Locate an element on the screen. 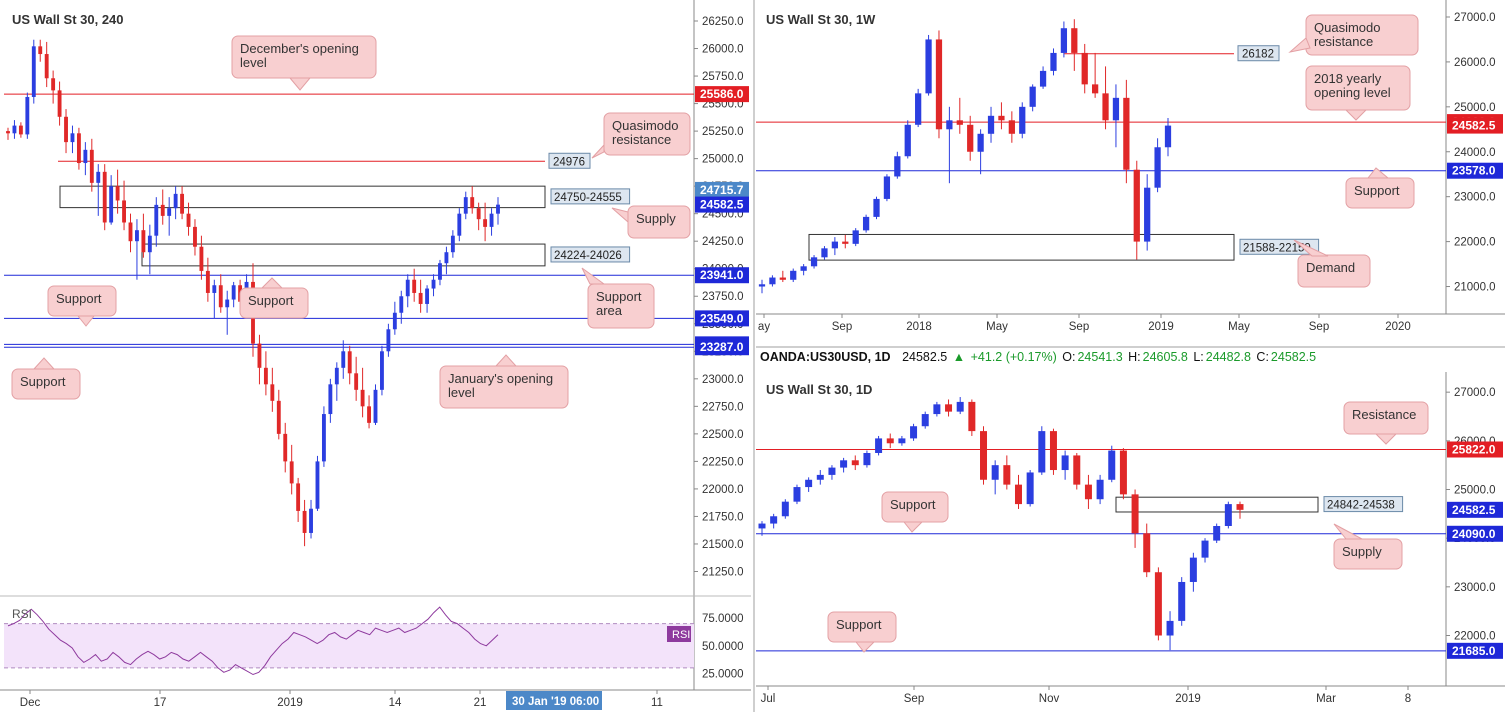 The image size is (1505, 712). callout-1d-resistance: Resistance is located at coordinates (1386, 423).